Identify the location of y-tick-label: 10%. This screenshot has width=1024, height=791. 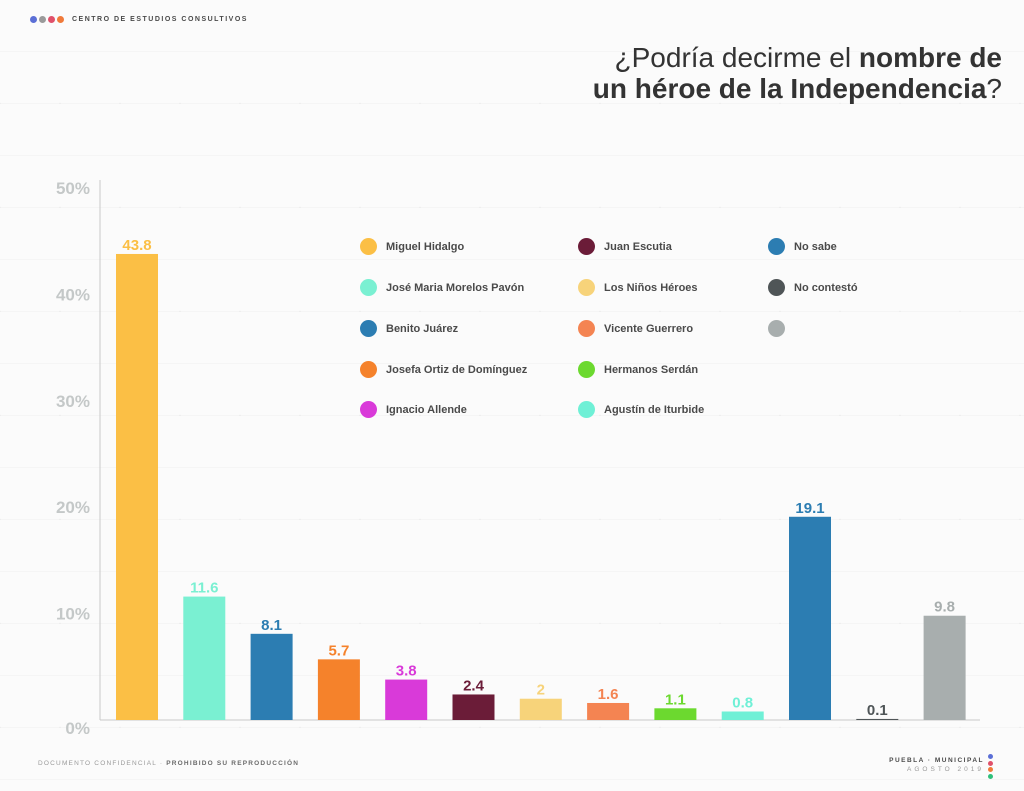
(73, 614).